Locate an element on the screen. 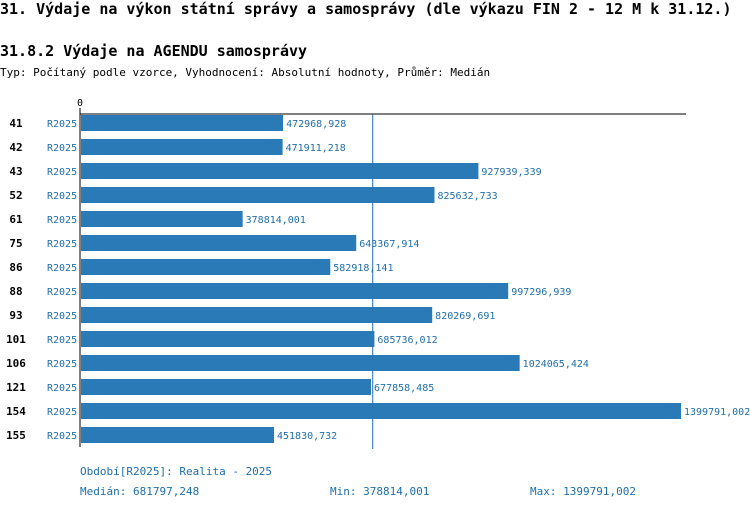 Image resolution: width=750 pixels, height=510 pixels. category-label: 121 is located at coordinates (16, 387).